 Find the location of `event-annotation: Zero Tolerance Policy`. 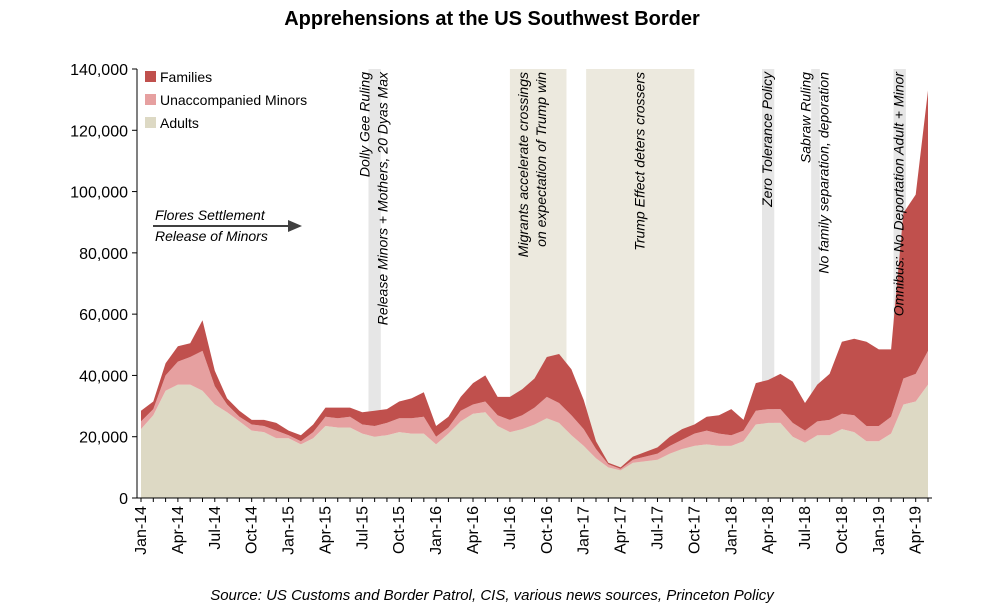

event-annotation: Zero Tolerance Policy is located at coordinates (767, 139).